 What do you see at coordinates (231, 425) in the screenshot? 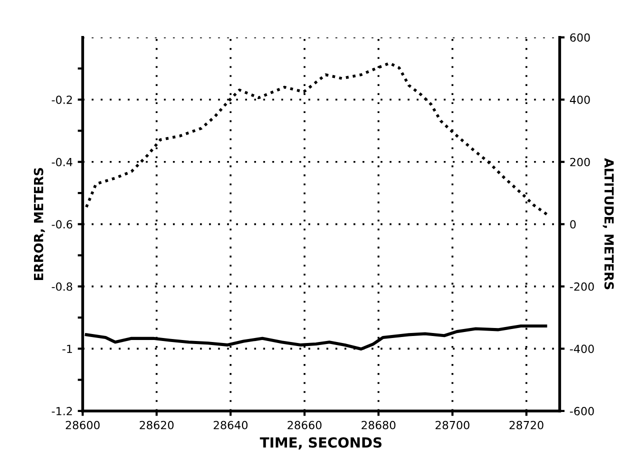
I see `x-tick-label: 28640` at bounding box center [231, 425].